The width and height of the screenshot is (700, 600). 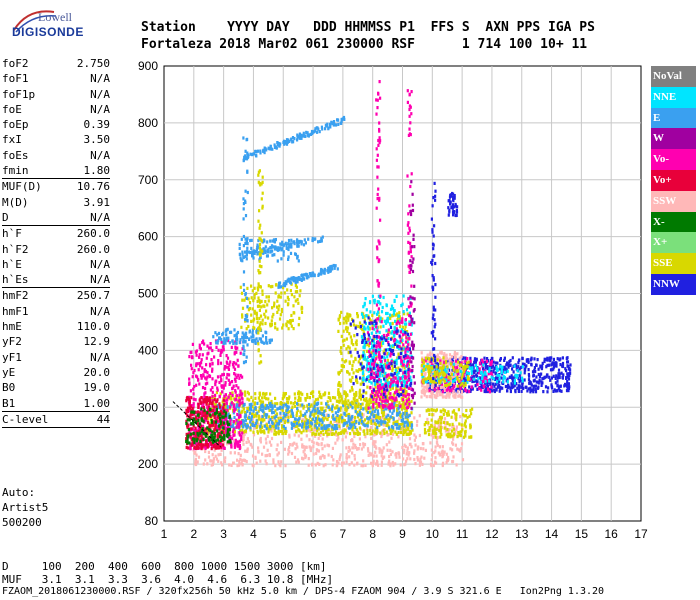 What do you see at coordinates (56, 139) in the screenshot?
I see `param-row: fxI 3.50` at bounding box center [56, 139].